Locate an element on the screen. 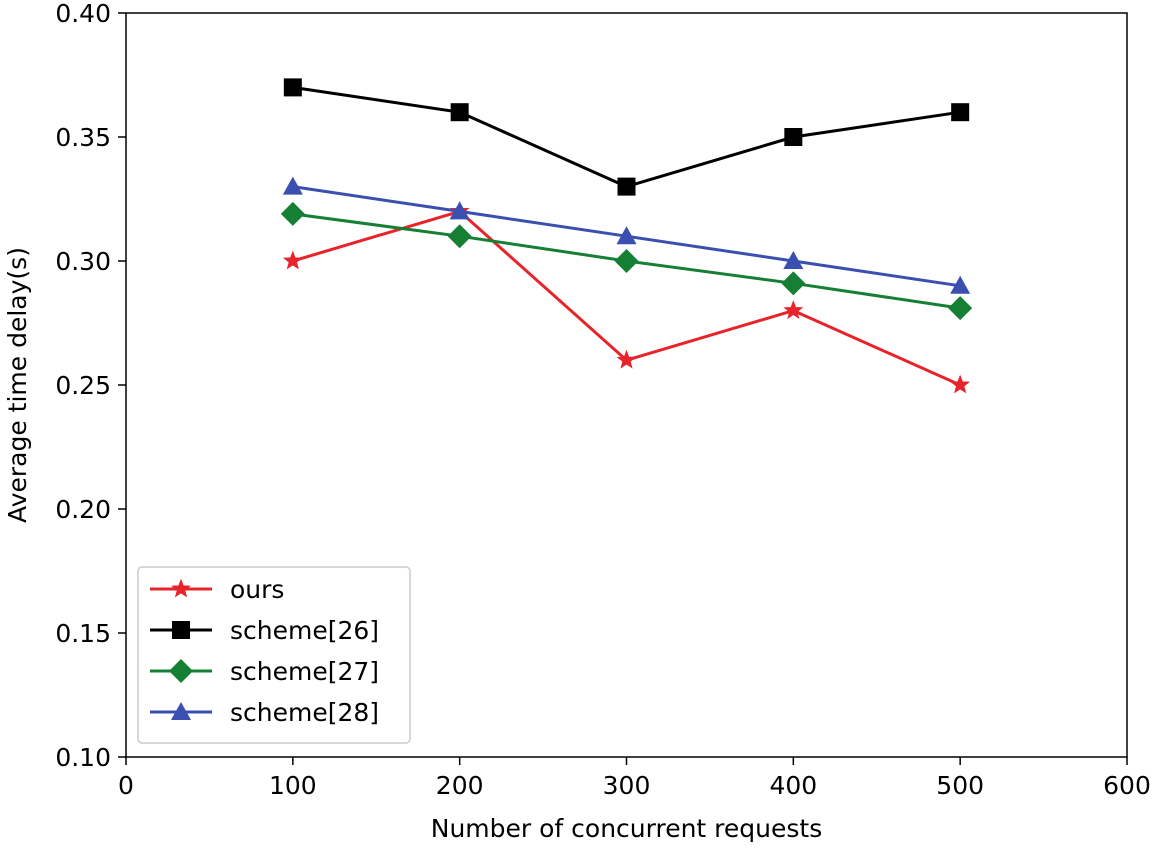  x-tick-label: 0 is located at coordinates (126, 785).